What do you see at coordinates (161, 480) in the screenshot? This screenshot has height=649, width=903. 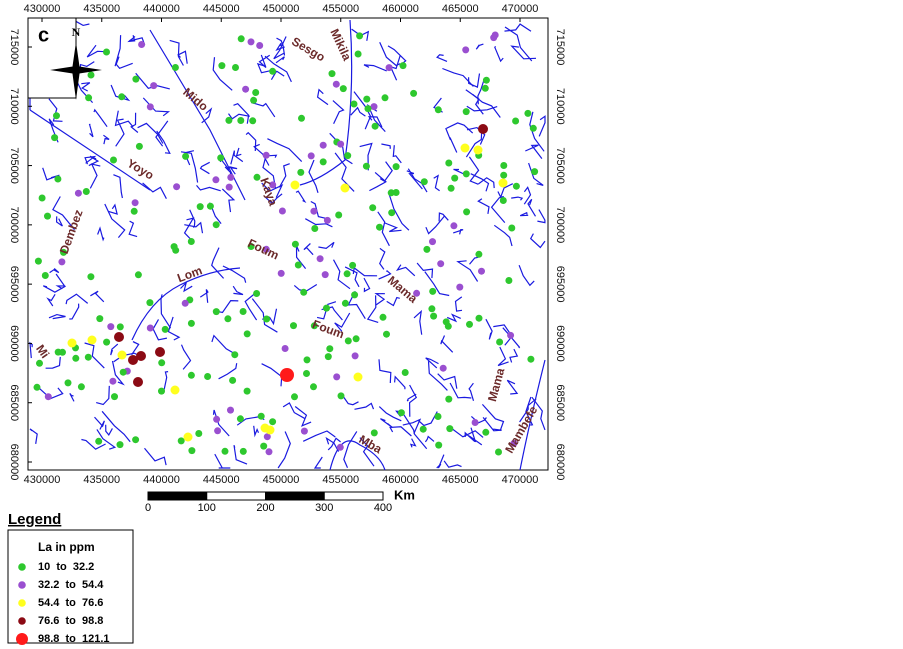 I see `x-tick-label: 440000` at bounding box center [161, 480].